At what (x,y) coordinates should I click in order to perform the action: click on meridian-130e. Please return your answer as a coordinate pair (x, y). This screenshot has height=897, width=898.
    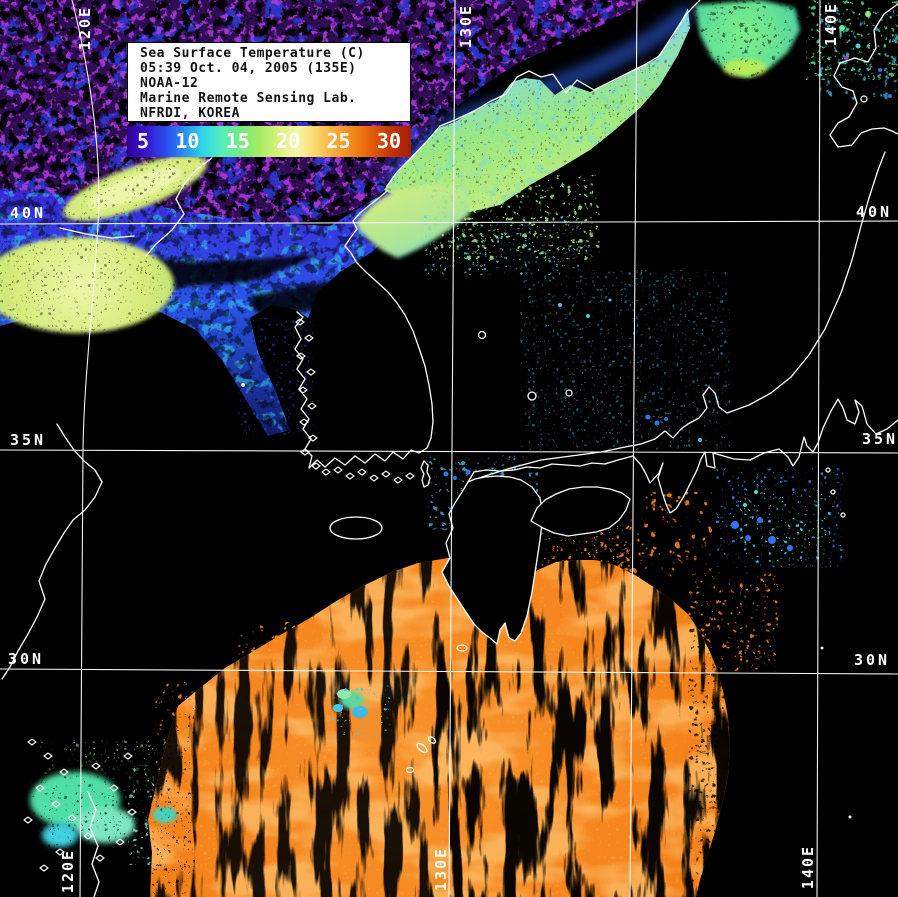
    Looking at the image, I should click on (452, 448).